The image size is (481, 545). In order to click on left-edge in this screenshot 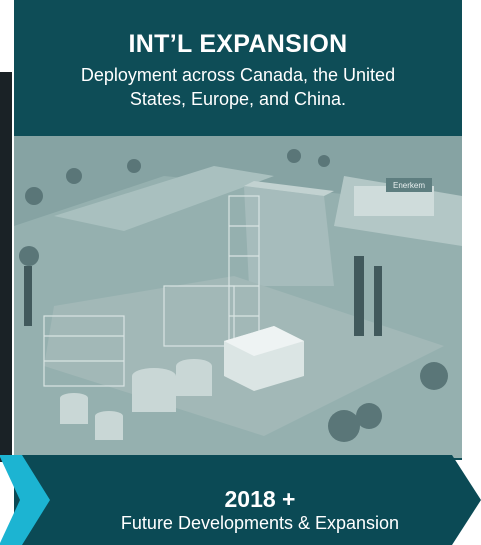, I will do `click(6, 267)`.